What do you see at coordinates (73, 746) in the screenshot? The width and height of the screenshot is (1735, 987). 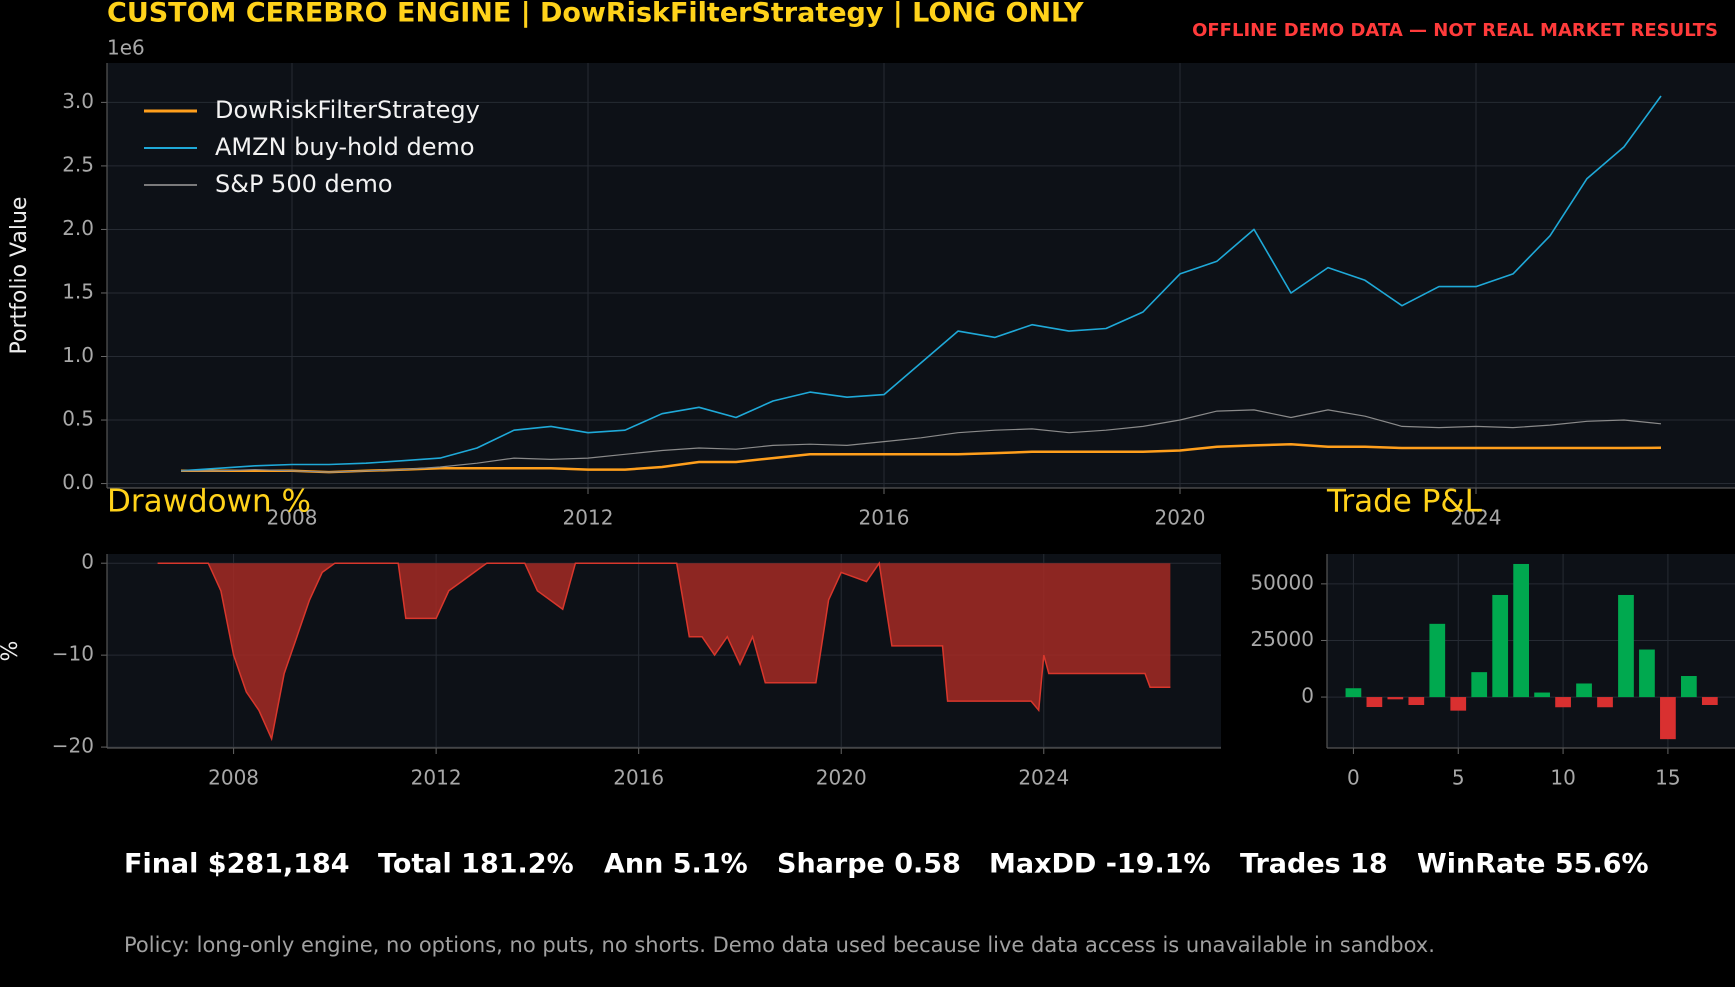 I see `y-tick-label: −20` at bounding box center [73, 746].